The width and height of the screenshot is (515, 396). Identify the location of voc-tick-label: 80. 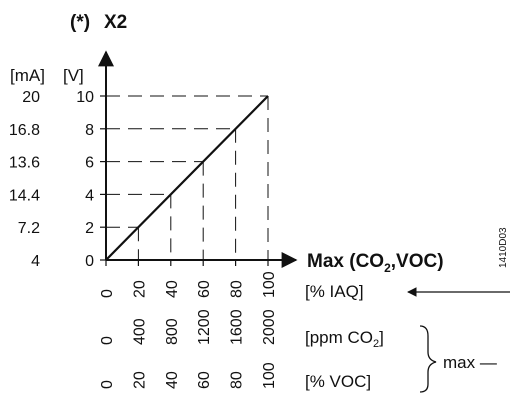
(237, 380).